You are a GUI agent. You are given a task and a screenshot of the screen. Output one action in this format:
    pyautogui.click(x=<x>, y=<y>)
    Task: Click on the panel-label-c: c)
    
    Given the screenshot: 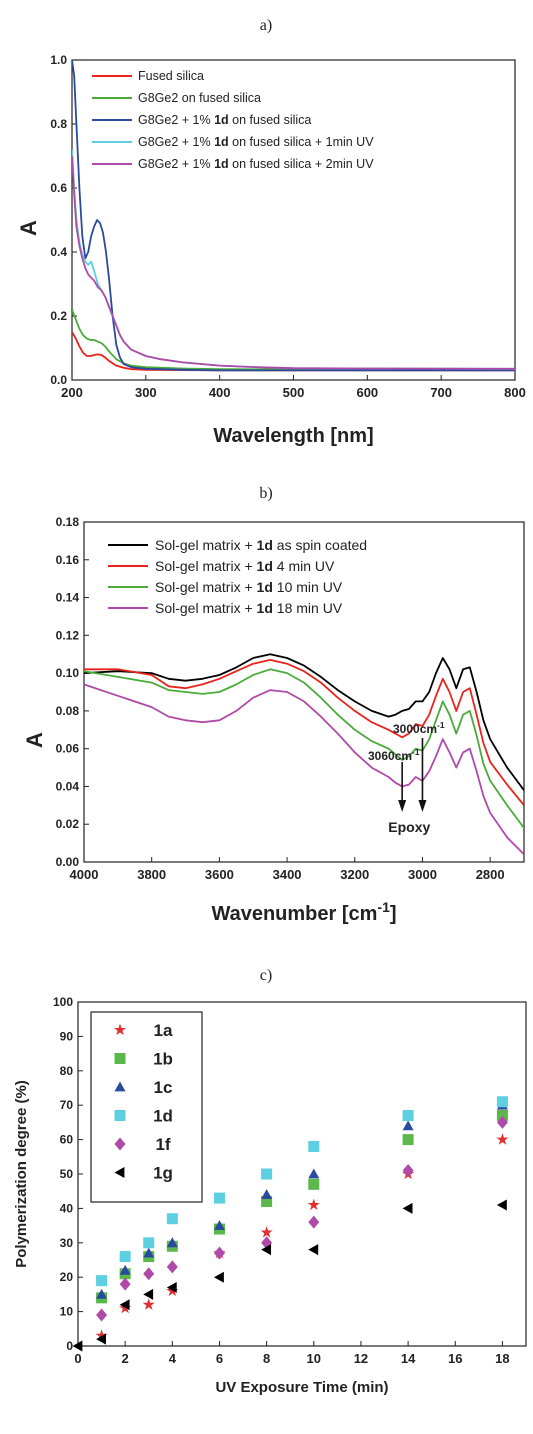 What is the action you would take?
    pyautogui.click(x=266, y=975)
    